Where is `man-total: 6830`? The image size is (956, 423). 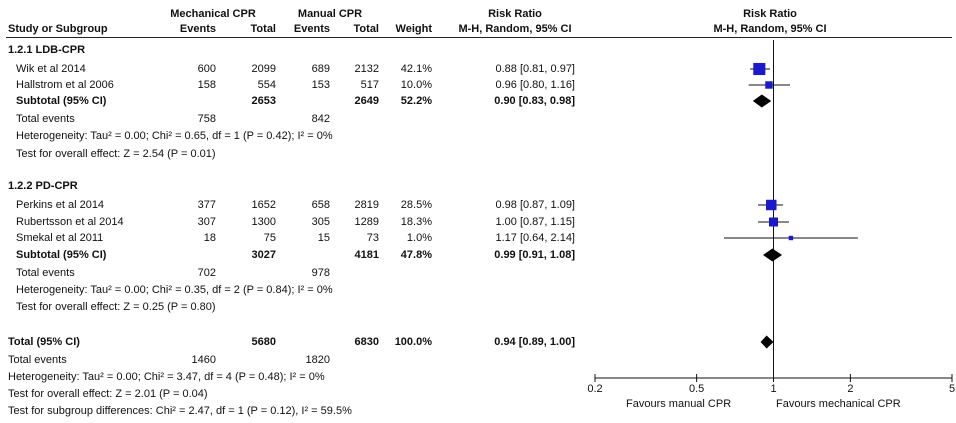
man-total: 6830 is located at coordinates (366, 342).